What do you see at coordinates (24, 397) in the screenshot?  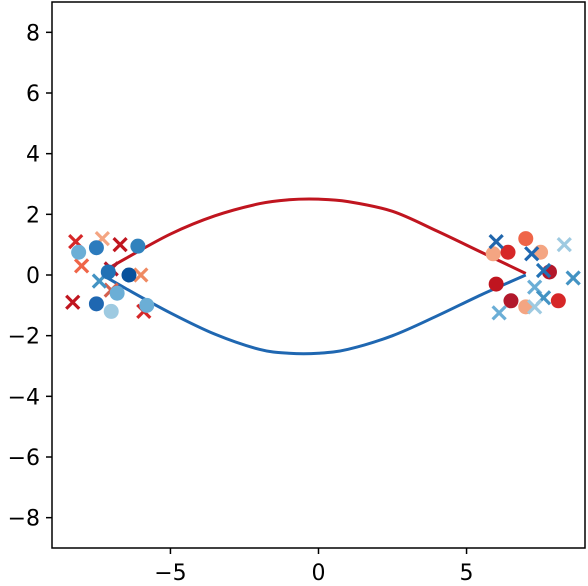 I see `y-tick-label: −4` at bounding box center [24, 397].